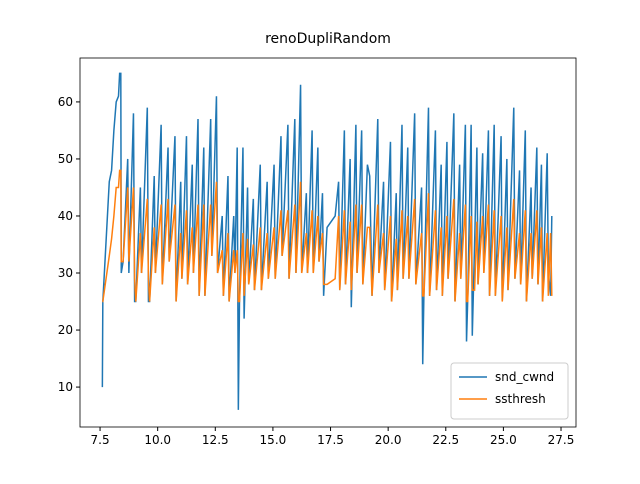  I want to click on x-tick-label: 12.5, so click(215, 440).